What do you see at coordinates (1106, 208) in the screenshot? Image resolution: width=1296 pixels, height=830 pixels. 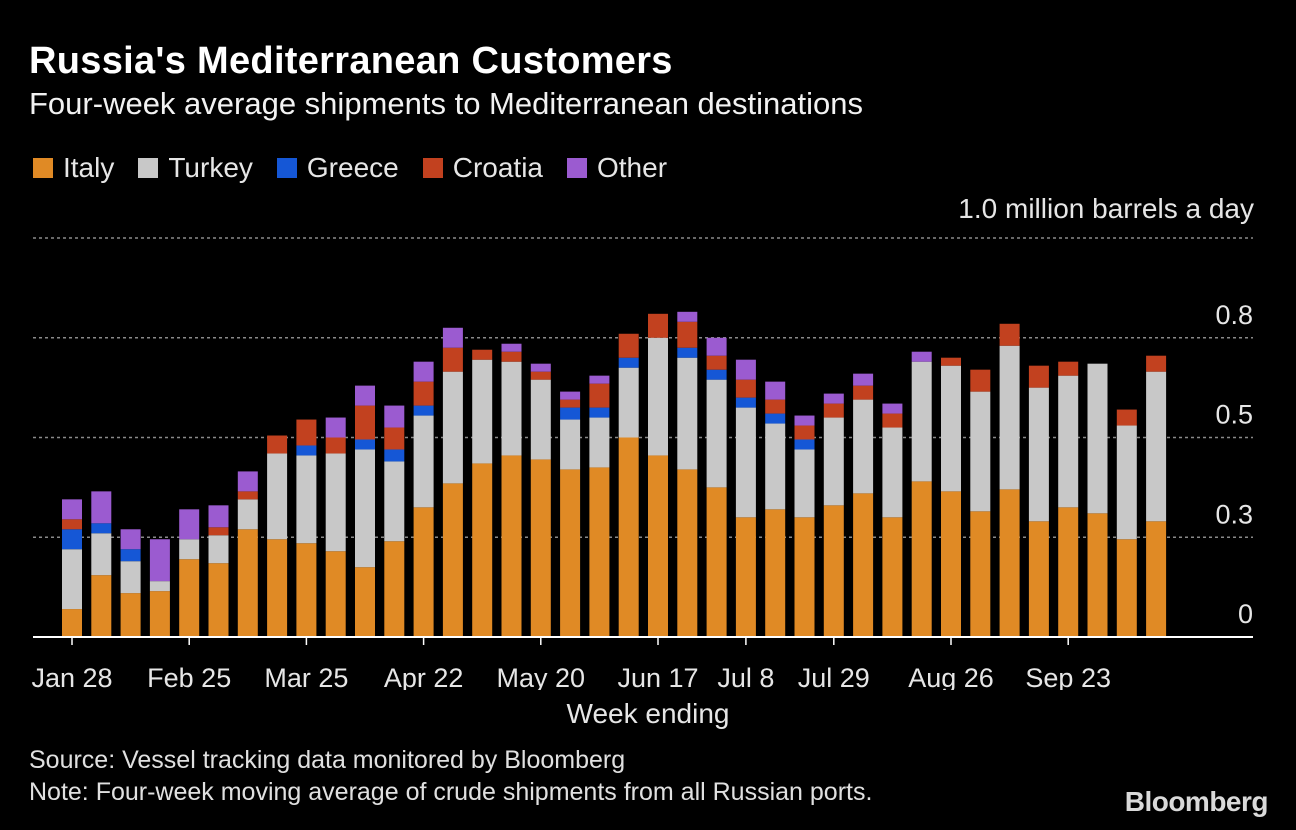 I see `y-axis-unit-label: 1.0 million barrels a day` at bounding box center [1106, 208].